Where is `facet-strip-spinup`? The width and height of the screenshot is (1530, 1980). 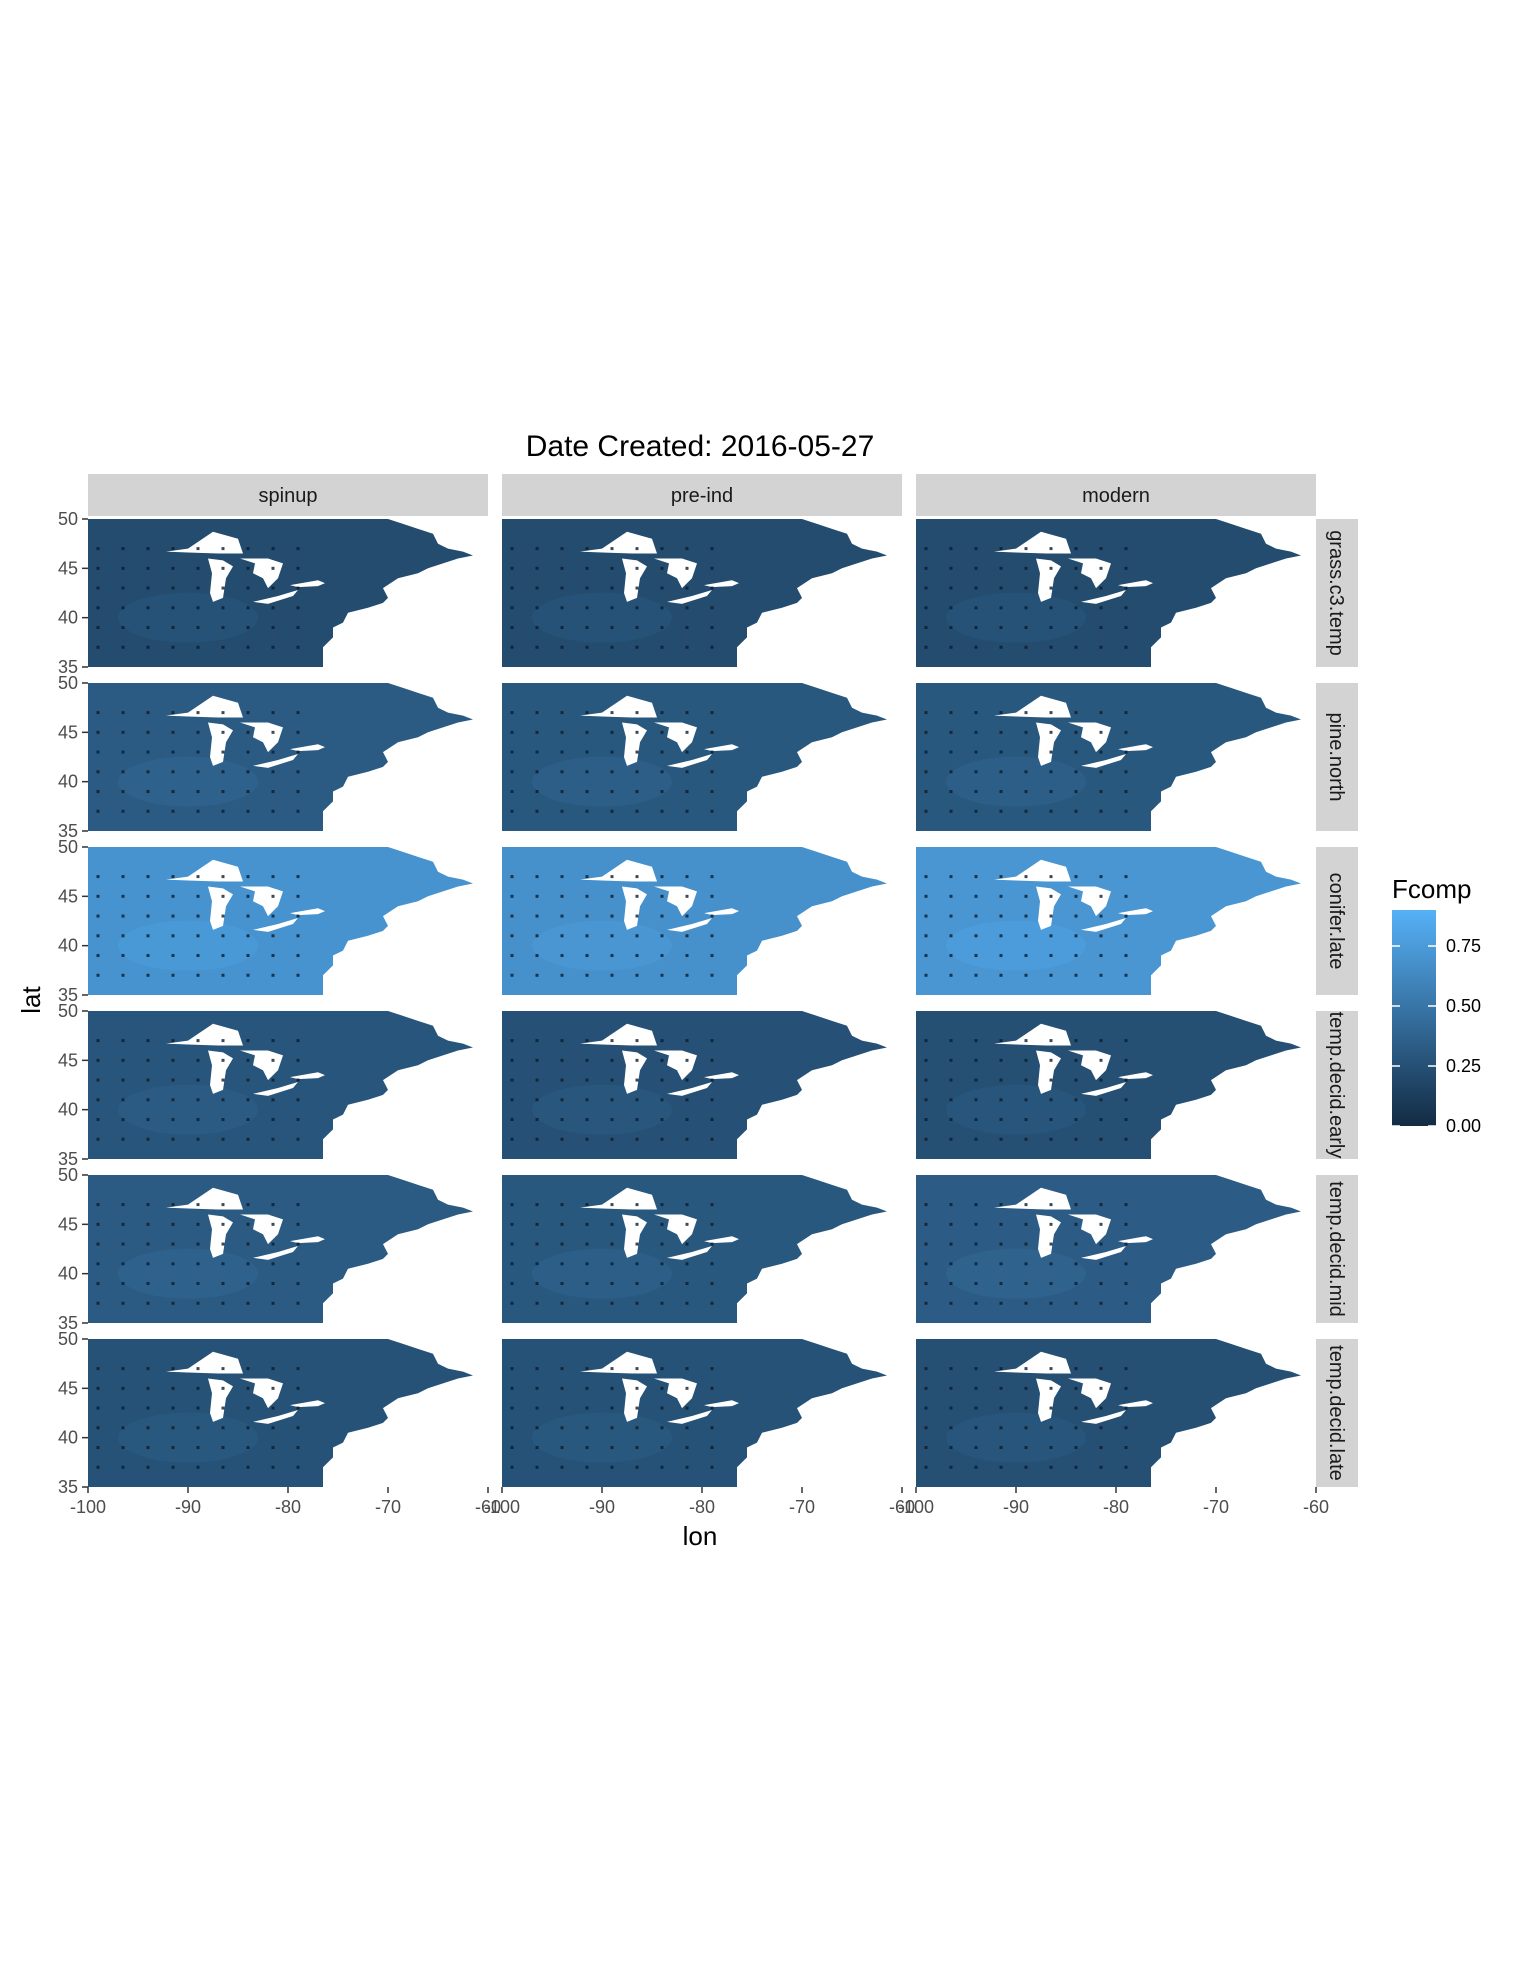 facet-strip-spinup is located at coordinates (288, 495).